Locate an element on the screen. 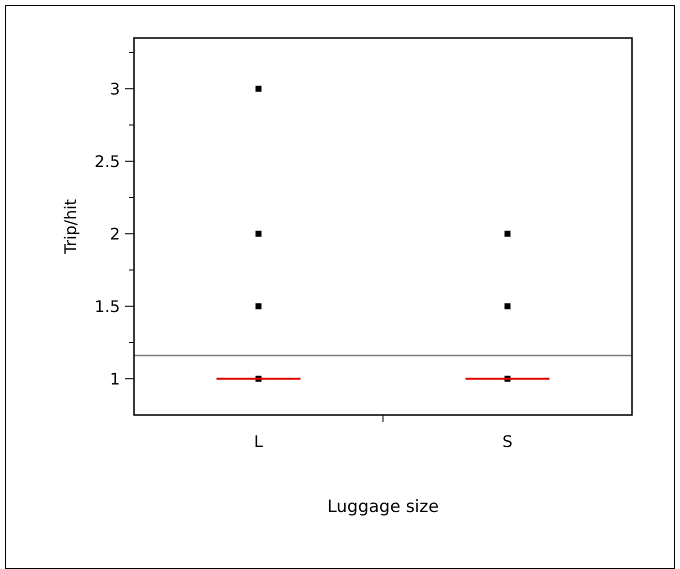 Image resolution: width=680 pixels, height=569 pixels. y-tick-label: 3 is located at coordinates (115, 88).